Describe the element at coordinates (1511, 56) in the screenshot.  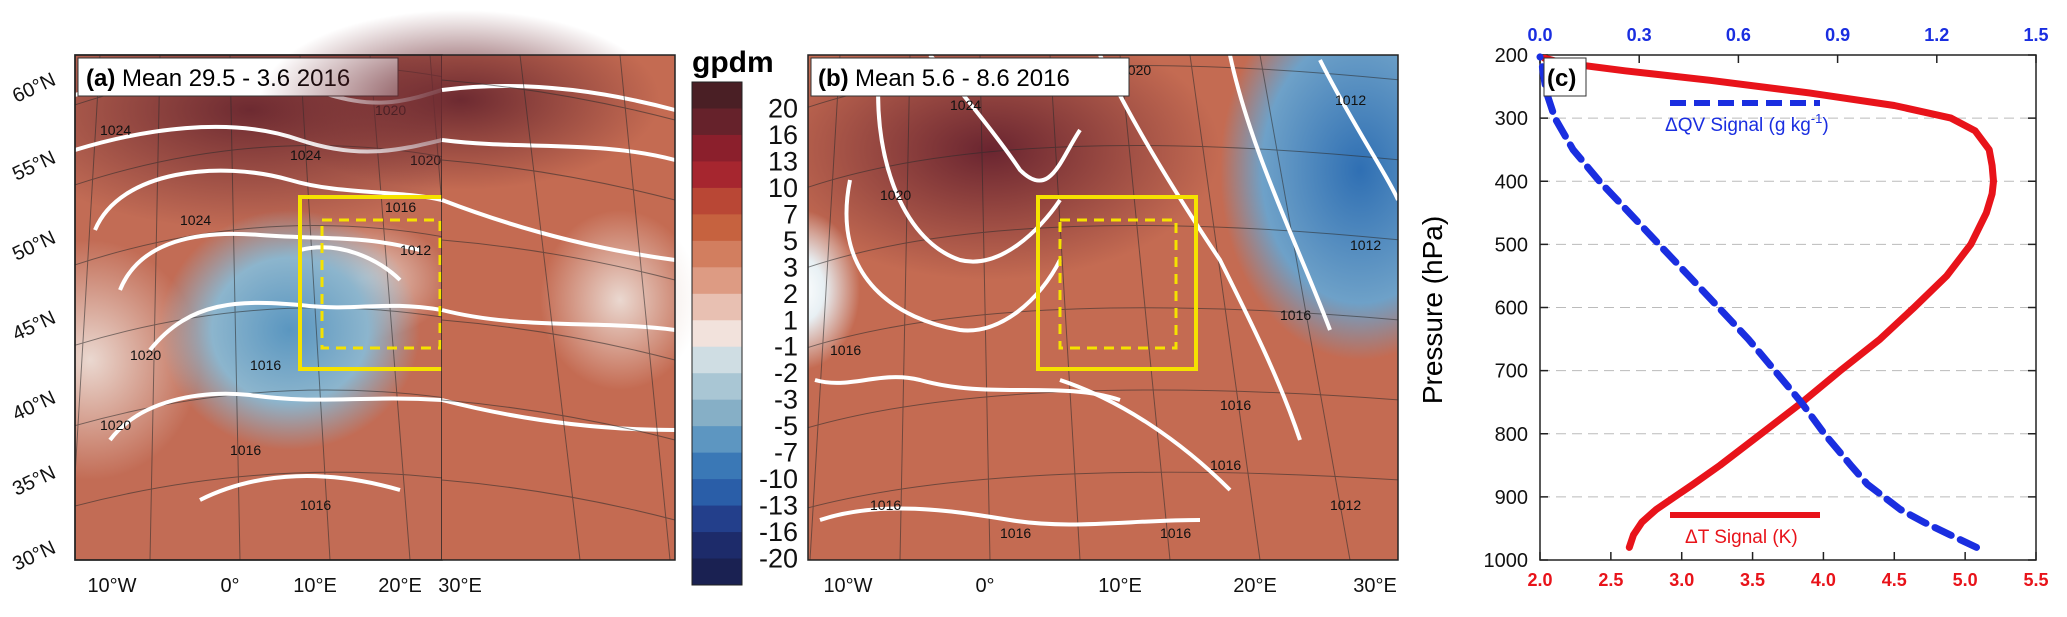
I see `y-tick-label: 200` at that location.